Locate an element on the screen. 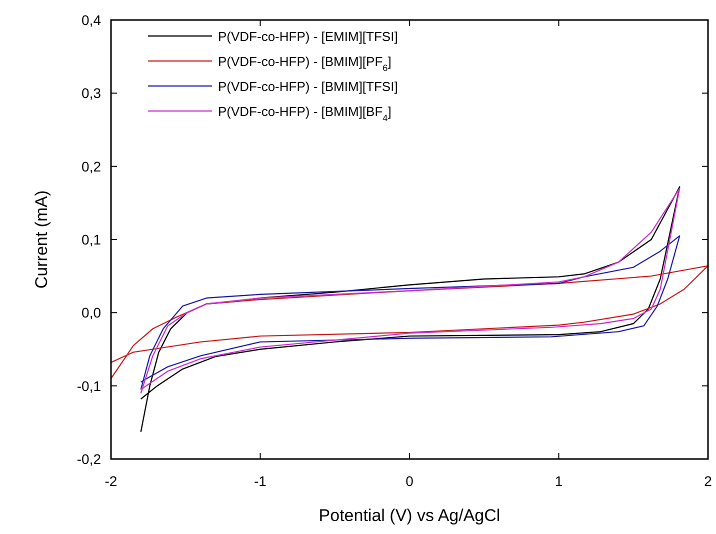 The width and height of the screenshot is (716, 534). y-tick-label: 0,4 is located at coordinates (92, 20).